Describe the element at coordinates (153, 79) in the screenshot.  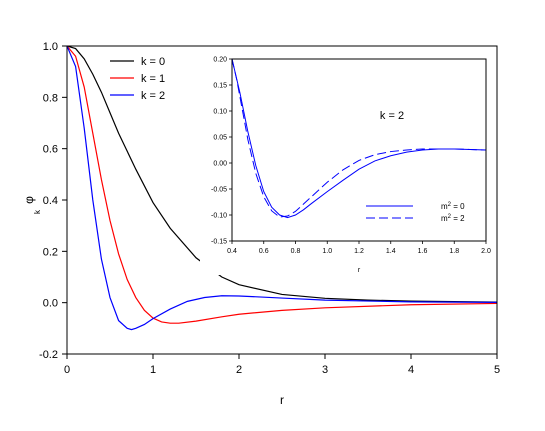
I see `legend-label: k = 1` at that location.